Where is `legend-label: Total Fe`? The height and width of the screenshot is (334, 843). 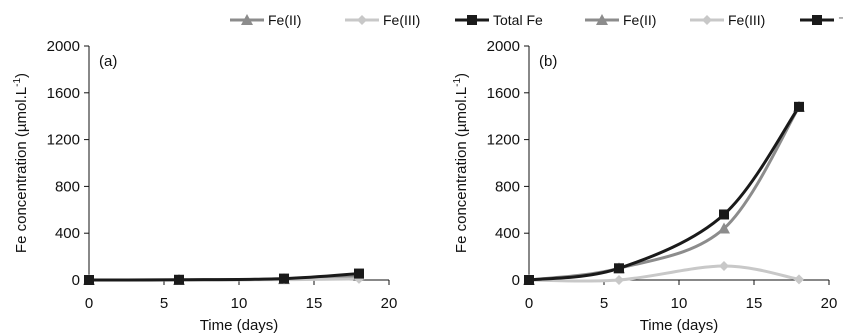 legend-label: Total Fe is located at coordinates (518, 20).